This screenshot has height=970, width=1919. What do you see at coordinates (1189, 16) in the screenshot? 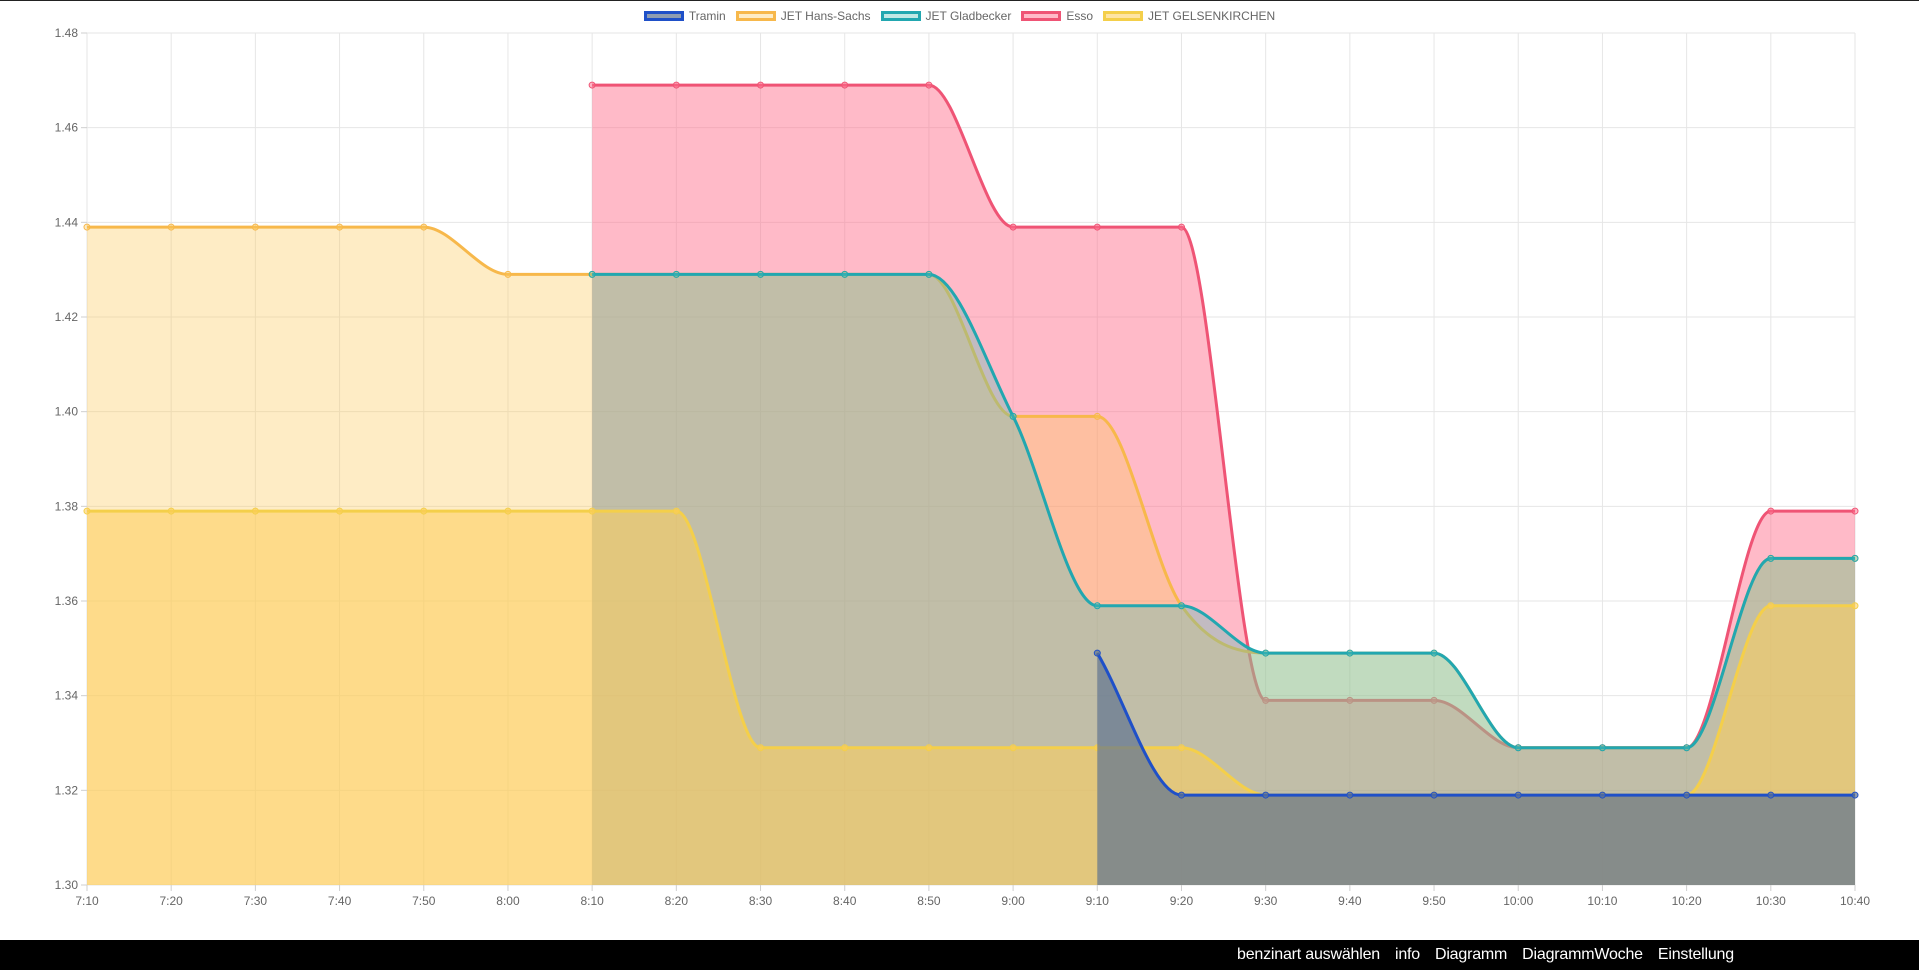
I see `legend-item-jet-gelsenkirchen: JET GELSENKIRCHEN` at bounding box center [1189, 16].